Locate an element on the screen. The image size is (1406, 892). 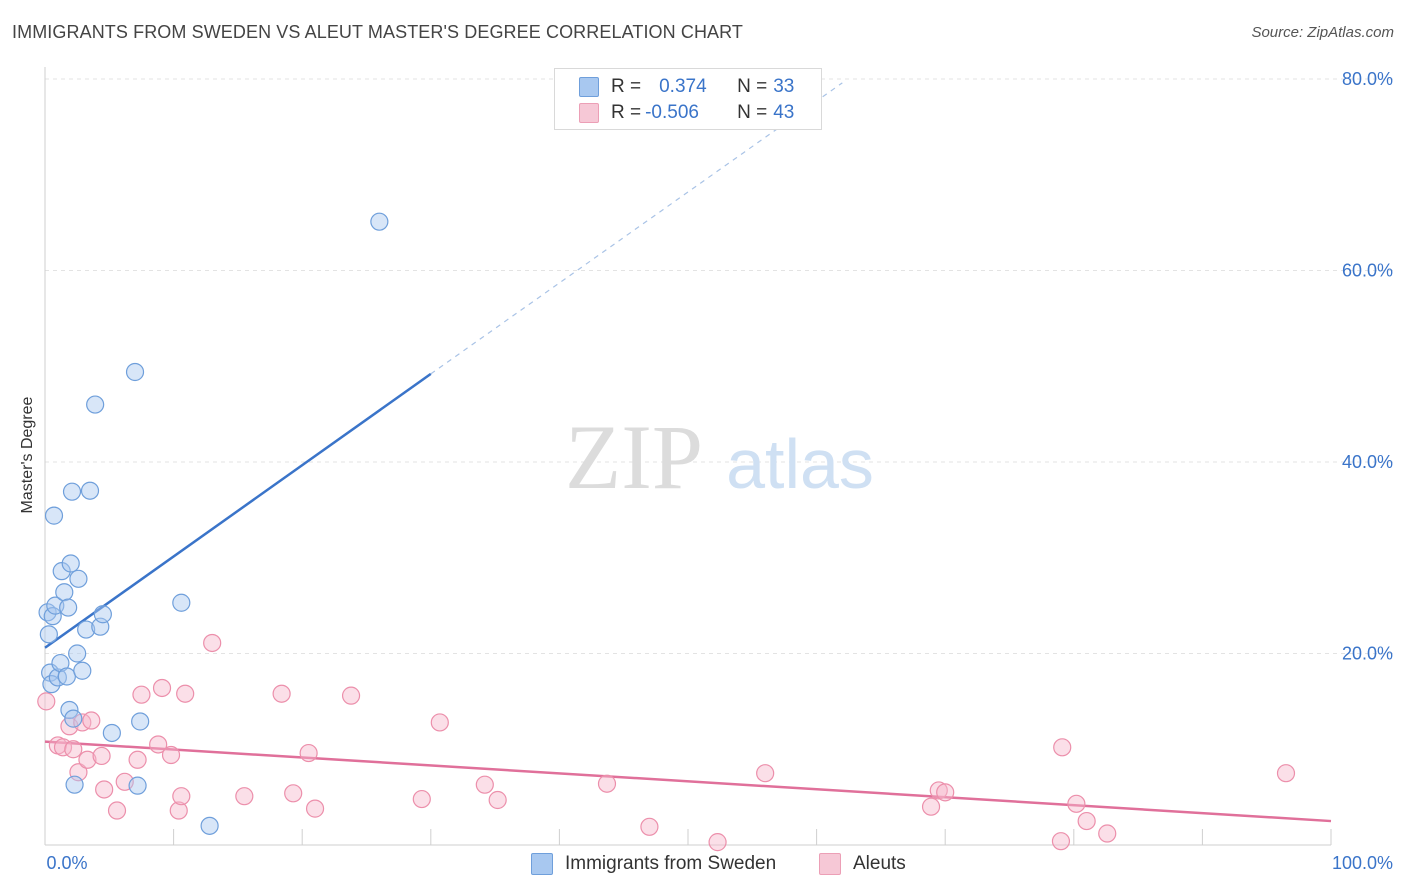
legend-swatch-sweden is located at coordinates (589, 87).